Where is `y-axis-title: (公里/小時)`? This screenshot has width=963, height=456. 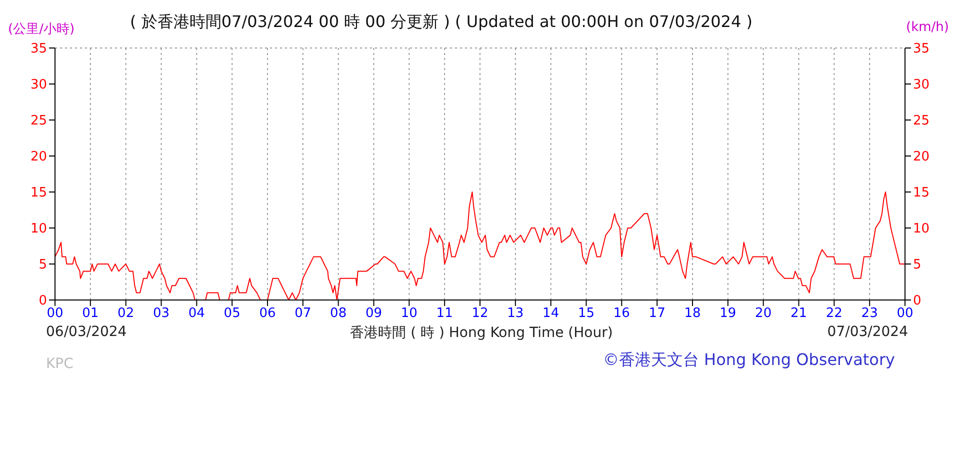 y-axis-title: (公里/小時) is located at coordinates (41, 29).